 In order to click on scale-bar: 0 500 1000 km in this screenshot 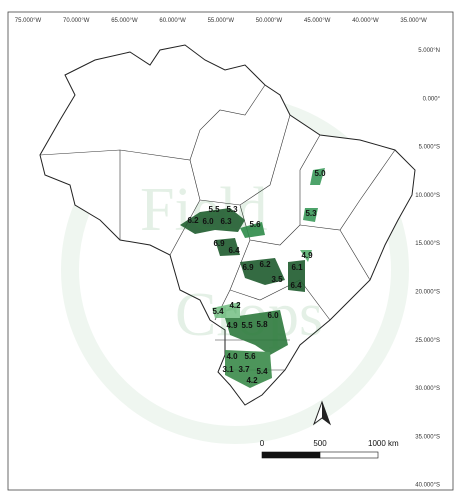, I will do `click(329, 449)`.